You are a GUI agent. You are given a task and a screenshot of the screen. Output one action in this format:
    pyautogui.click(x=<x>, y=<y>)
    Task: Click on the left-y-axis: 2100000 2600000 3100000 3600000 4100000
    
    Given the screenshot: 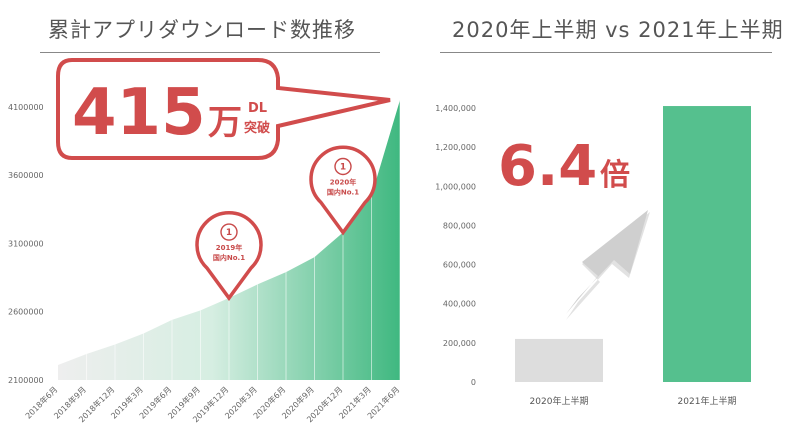 What is the action you would take?
    pyautogui.click(x=26, y=244)
    